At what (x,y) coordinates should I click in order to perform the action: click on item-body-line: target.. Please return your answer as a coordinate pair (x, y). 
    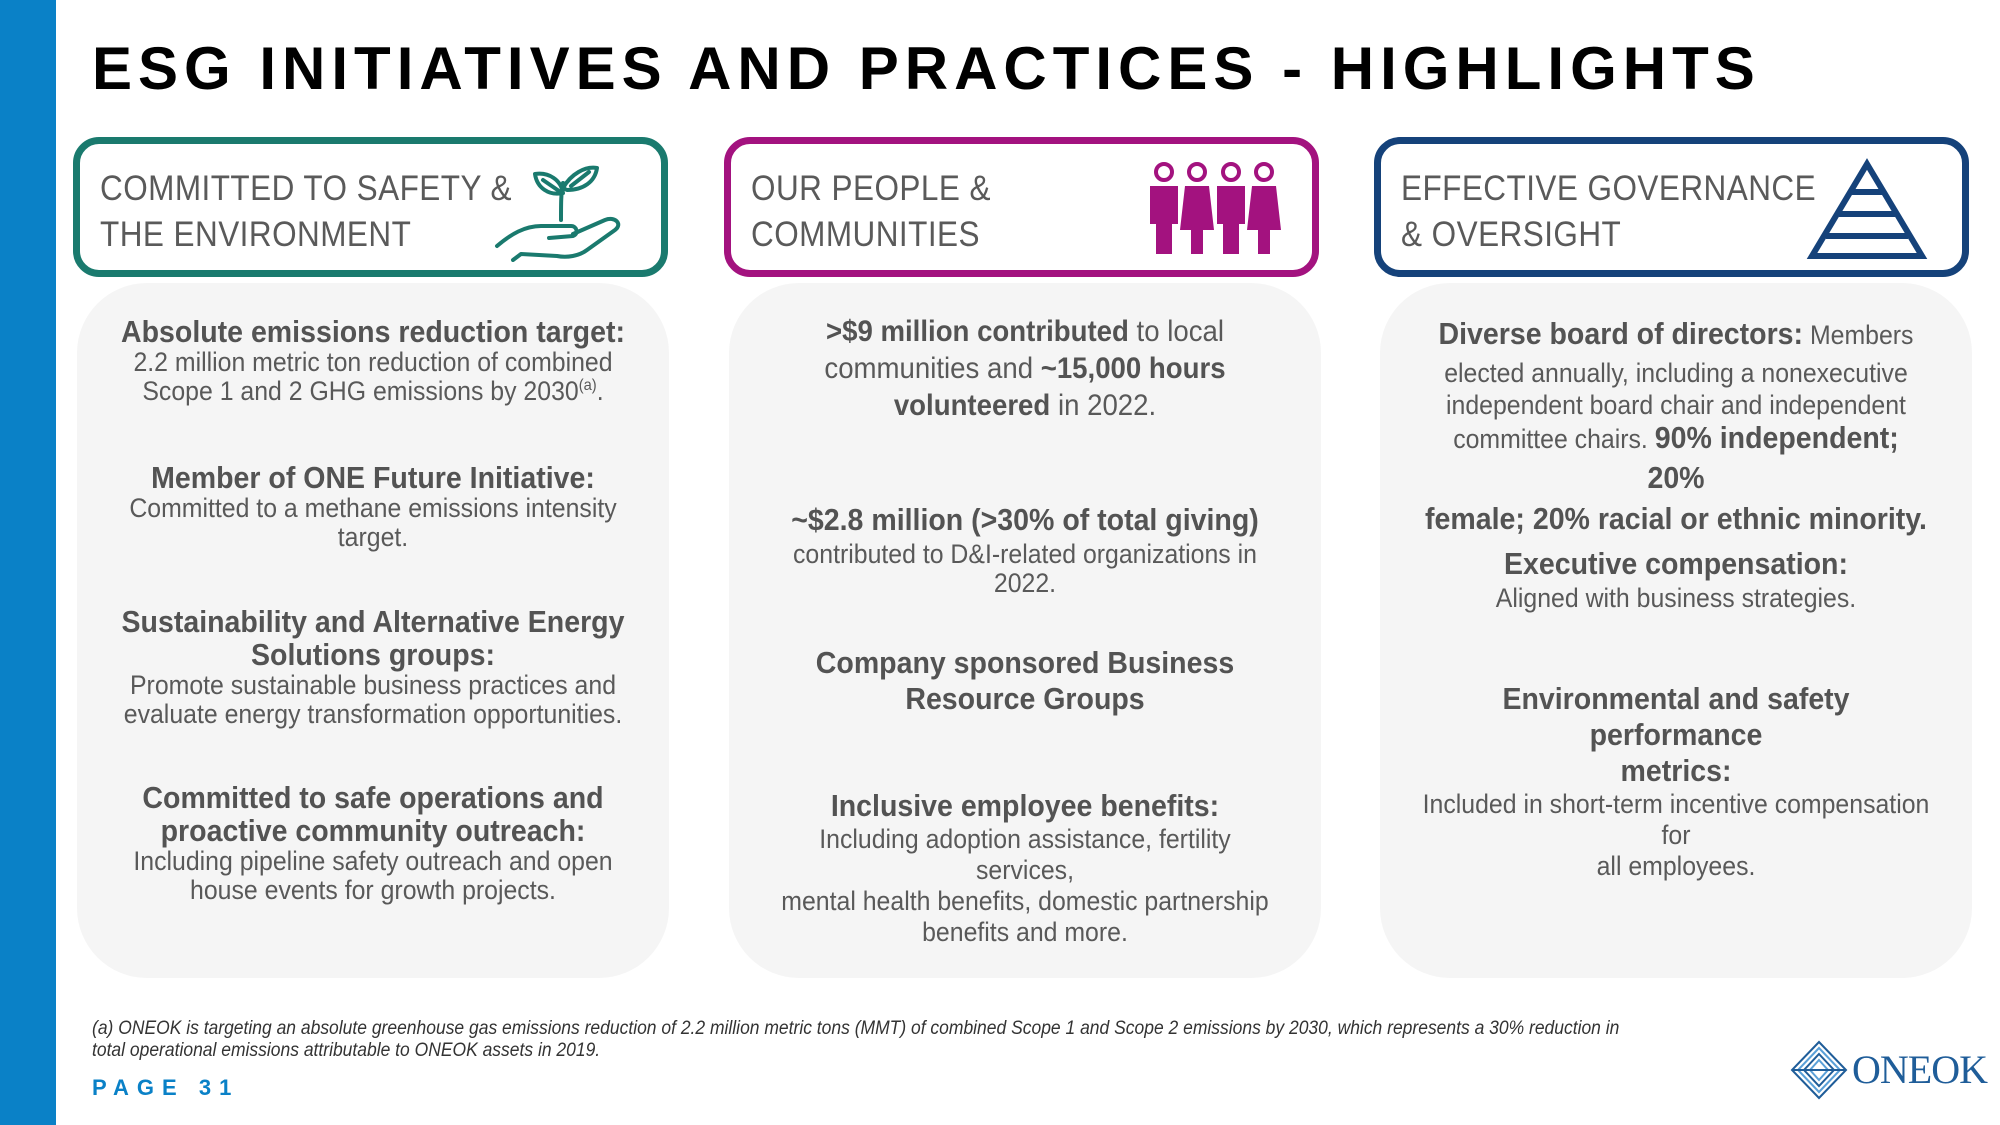
    Looking at the image, I should click on (373, 537).